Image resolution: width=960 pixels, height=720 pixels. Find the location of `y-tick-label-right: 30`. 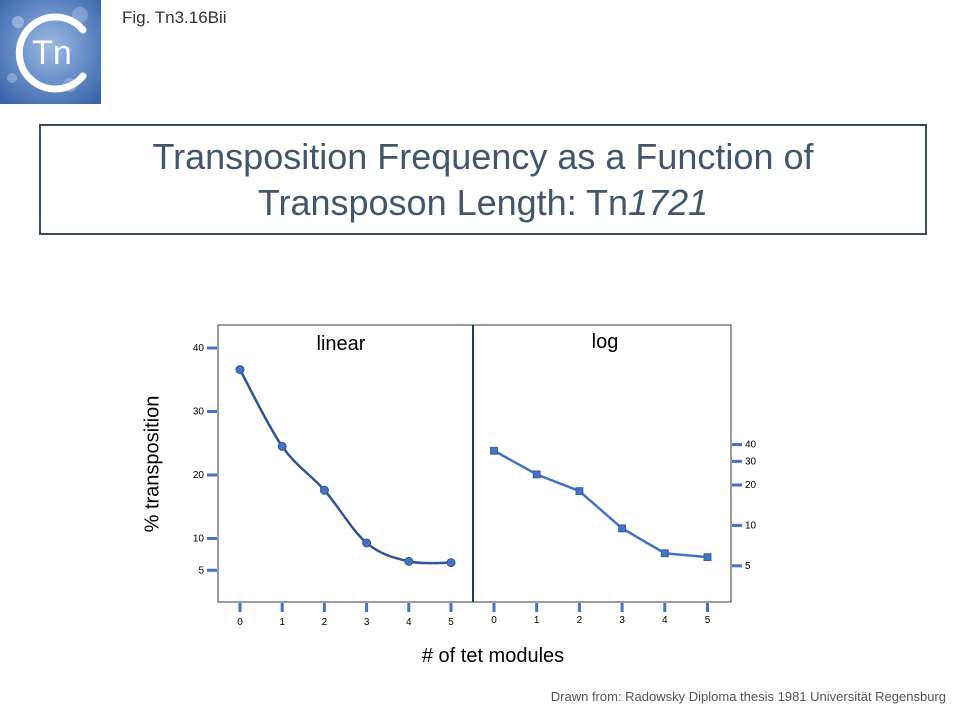

y-tick-label-right: 30 is located at coordinates (751, 461).